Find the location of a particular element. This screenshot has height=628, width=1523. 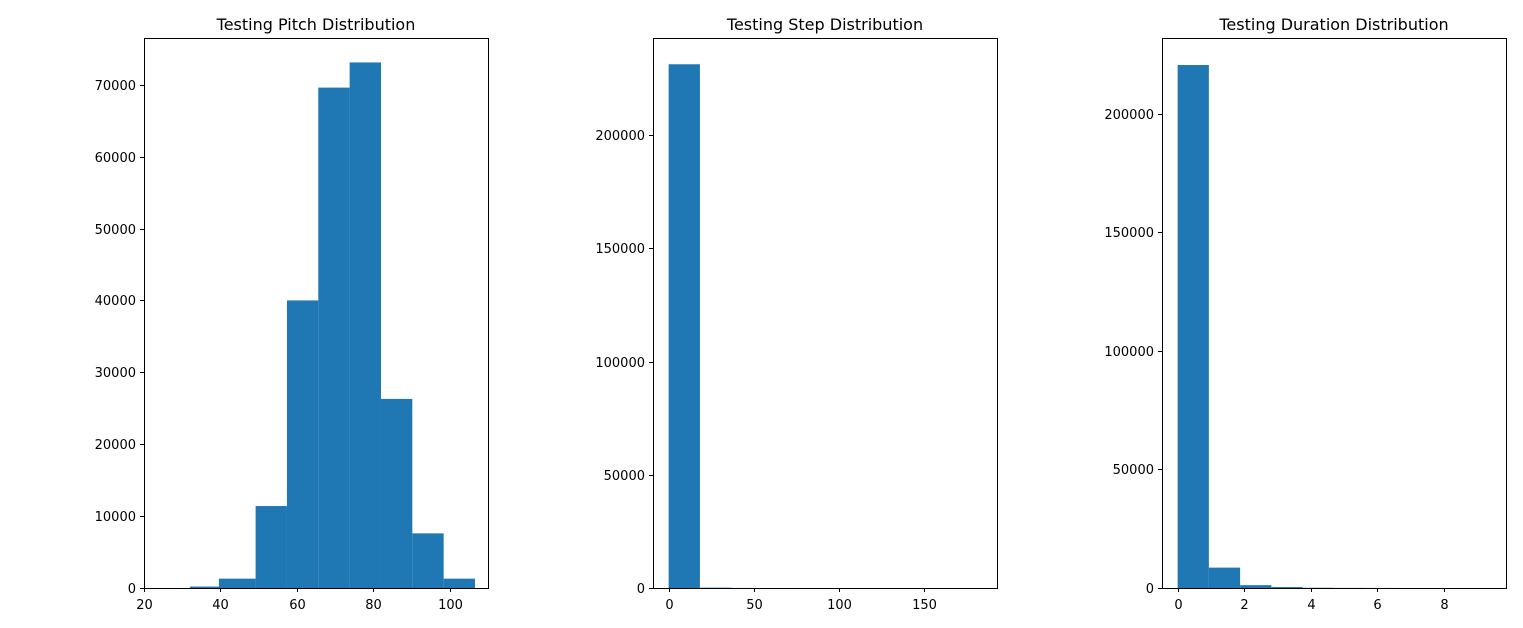

step-y-tick-label-1: 50000 is located at coordinates (624, 476).